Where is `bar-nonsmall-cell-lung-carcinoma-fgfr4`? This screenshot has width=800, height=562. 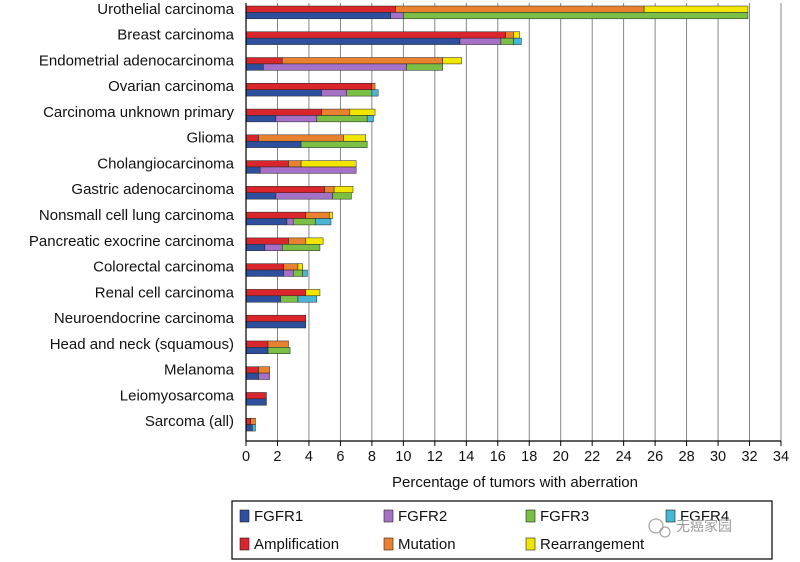
bar-nonsmall-cell-lung-carcinoma-fgfr4 is located at coordinates (323, 222).